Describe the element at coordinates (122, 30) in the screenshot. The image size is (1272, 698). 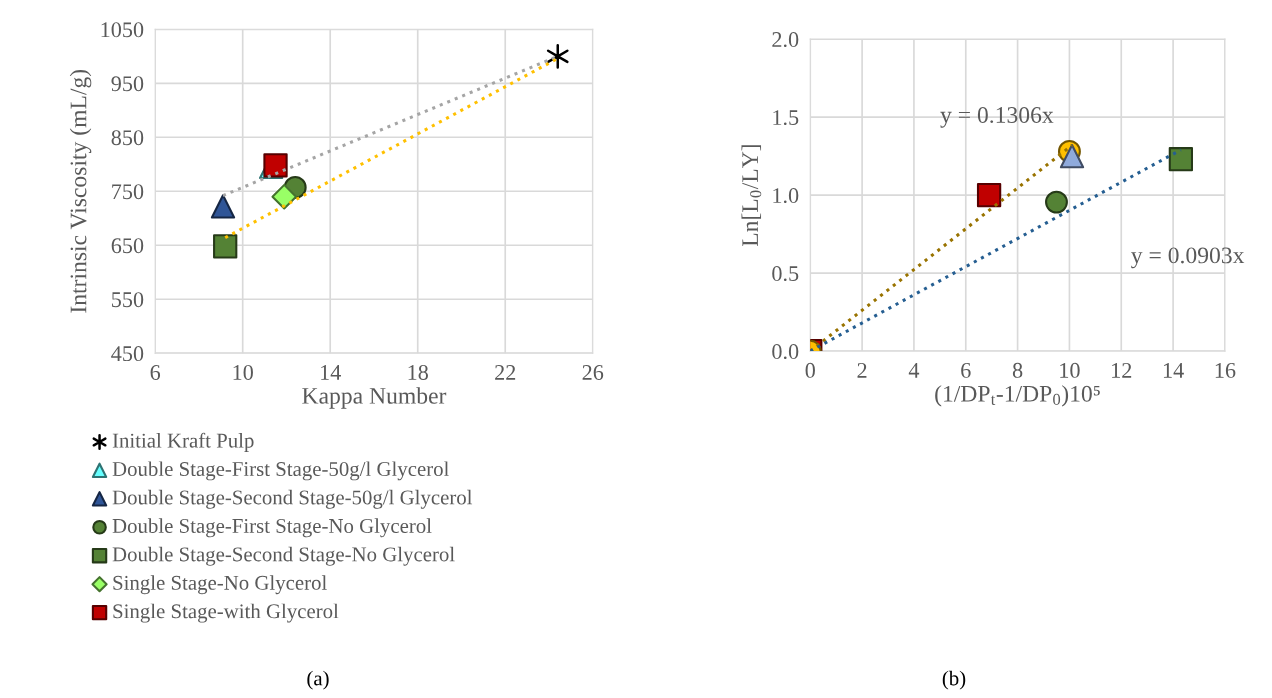
I see `y-tick-label: 1050` at that location.